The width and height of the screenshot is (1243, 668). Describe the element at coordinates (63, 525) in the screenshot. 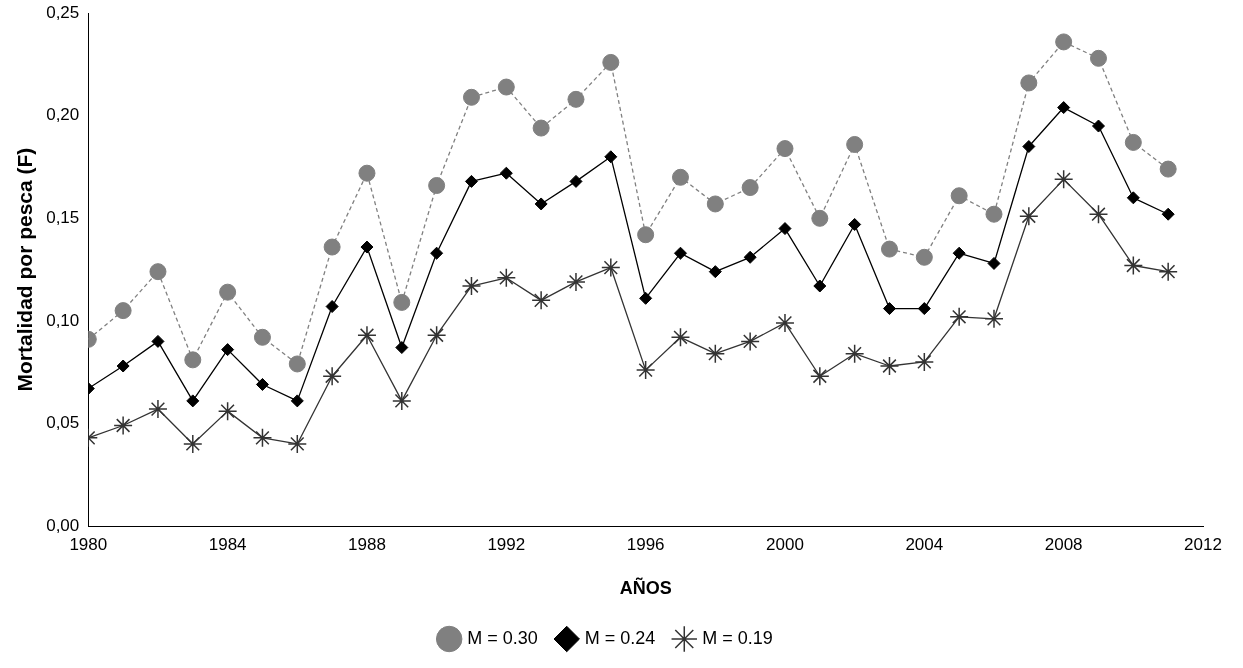

I see `y-tick-label: 0,00` at that location.